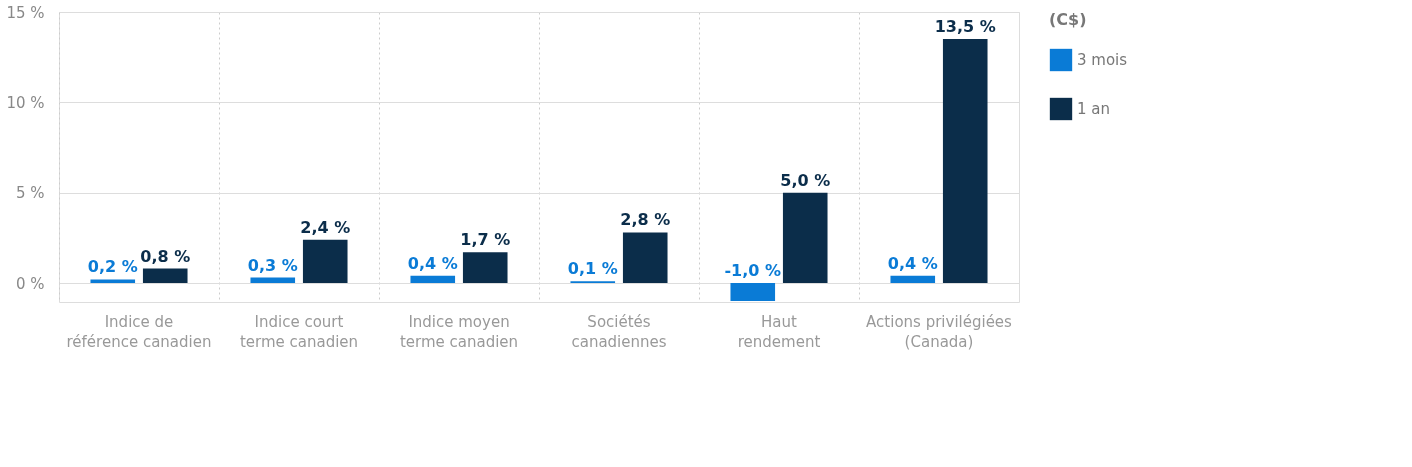 The height and width of the screenshot is (467, 1412). I want to click on legend-label: 1 an, so click(1094, 109).